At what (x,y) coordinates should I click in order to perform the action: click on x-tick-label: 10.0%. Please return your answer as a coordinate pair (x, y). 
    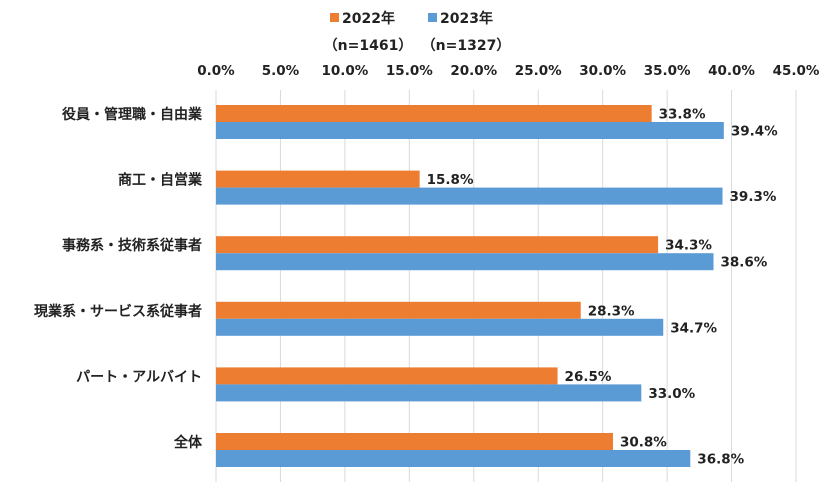
    Looking at the image, I should click on (344, 71).